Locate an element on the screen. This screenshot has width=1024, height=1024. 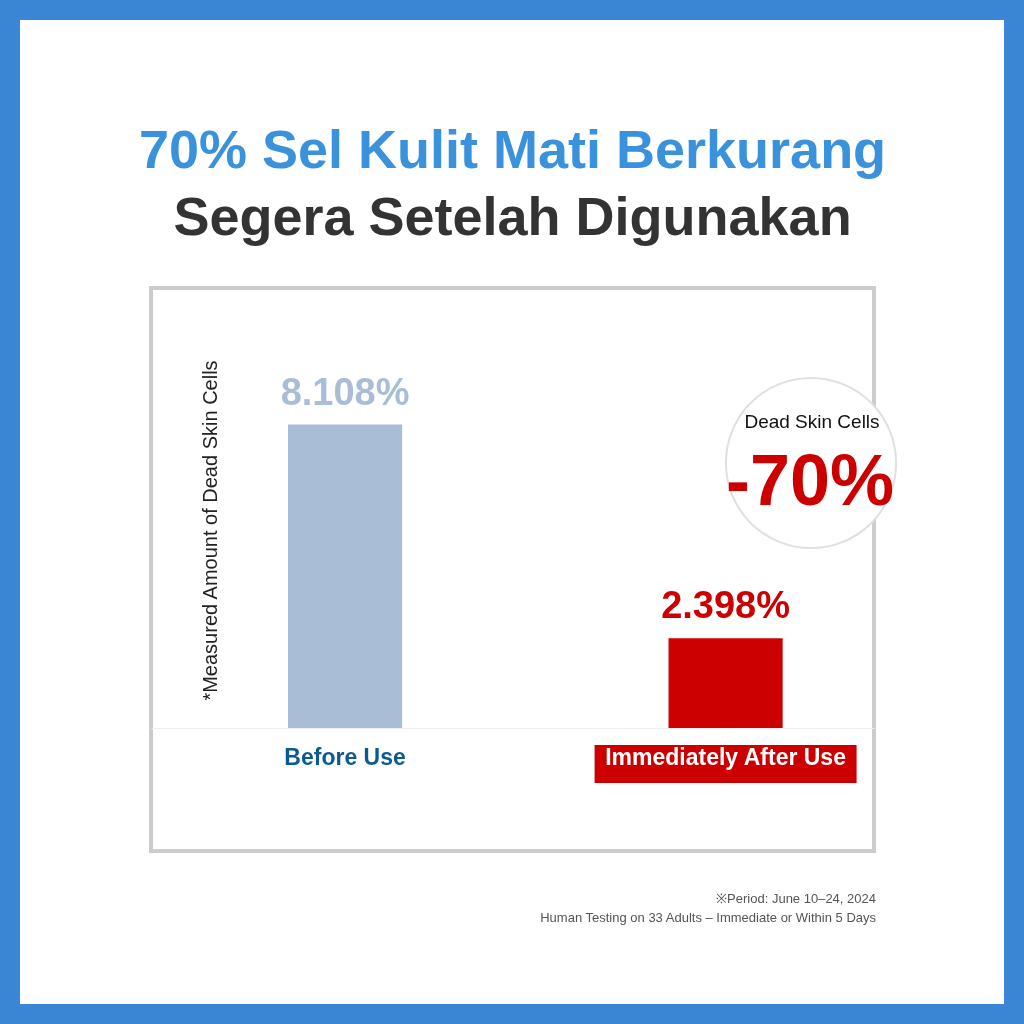
x-tick-label: Immediately After Use is located at coordinates (725, 756).